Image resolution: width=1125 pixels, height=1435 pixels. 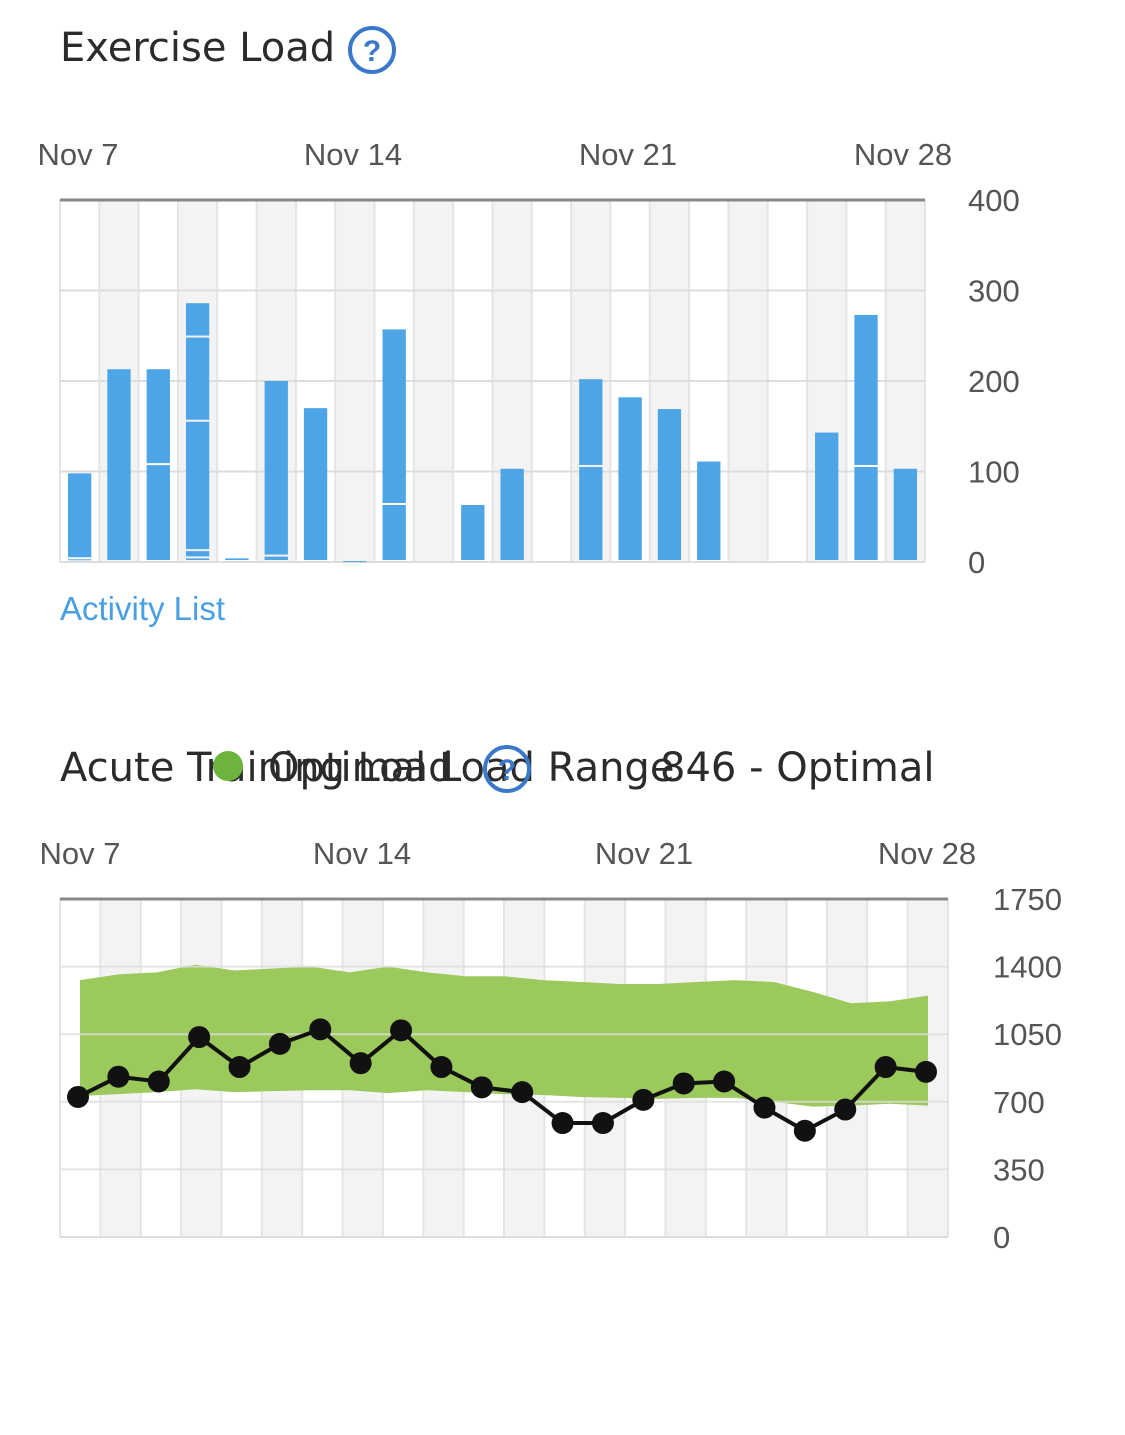 I want to click on exercise-load-title: Exercise Load, so click(x=198, y=48).